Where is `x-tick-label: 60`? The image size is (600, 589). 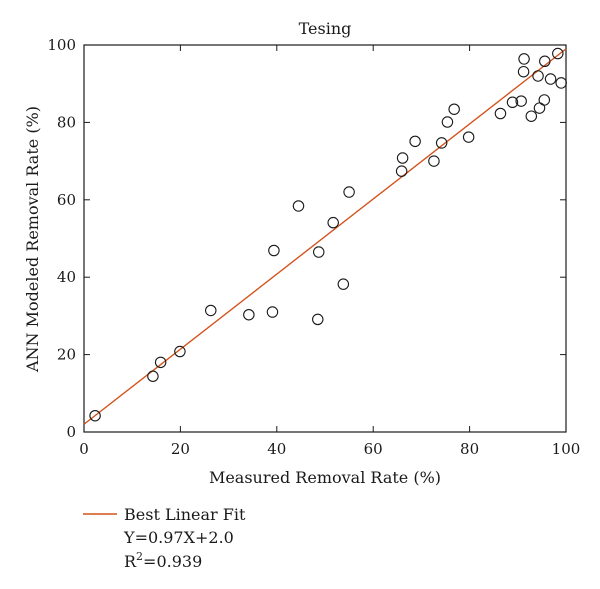 x-tick-label: 60 is located at coordinates (373, 449).